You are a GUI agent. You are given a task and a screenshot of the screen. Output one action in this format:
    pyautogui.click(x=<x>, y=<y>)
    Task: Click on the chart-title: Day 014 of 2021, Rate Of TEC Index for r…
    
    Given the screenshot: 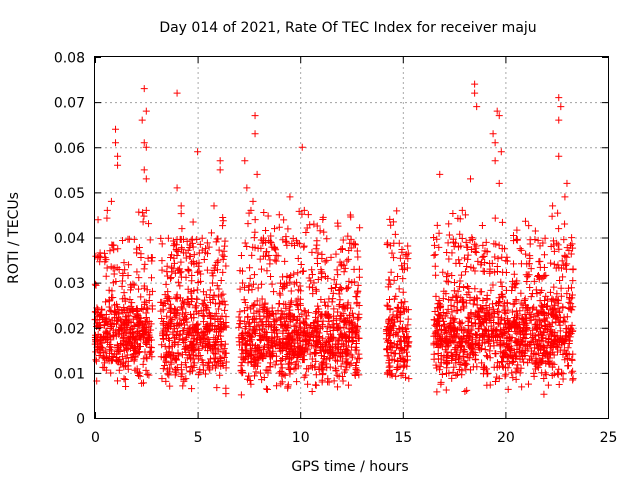 What is the action you would take?
    pyautogui.click(x=347, y=28)
    